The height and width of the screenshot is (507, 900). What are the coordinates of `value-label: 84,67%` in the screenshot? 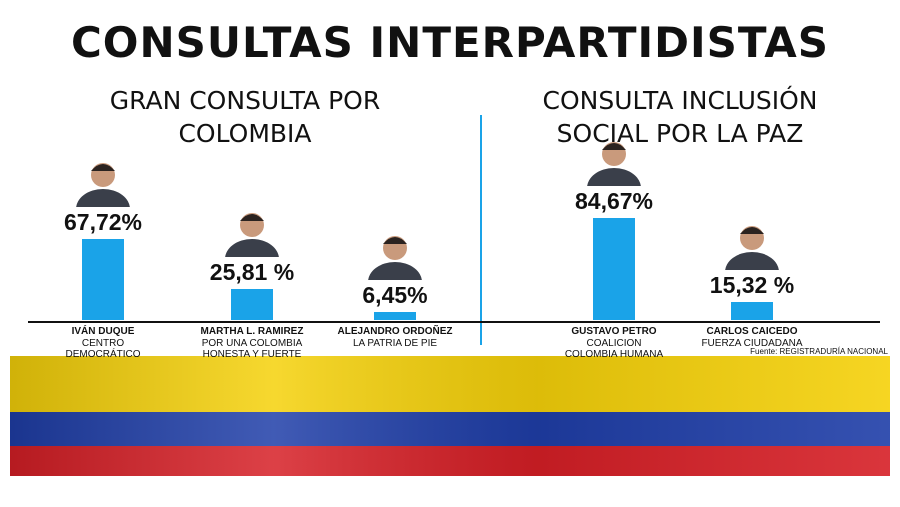 It's located at (613, 201).